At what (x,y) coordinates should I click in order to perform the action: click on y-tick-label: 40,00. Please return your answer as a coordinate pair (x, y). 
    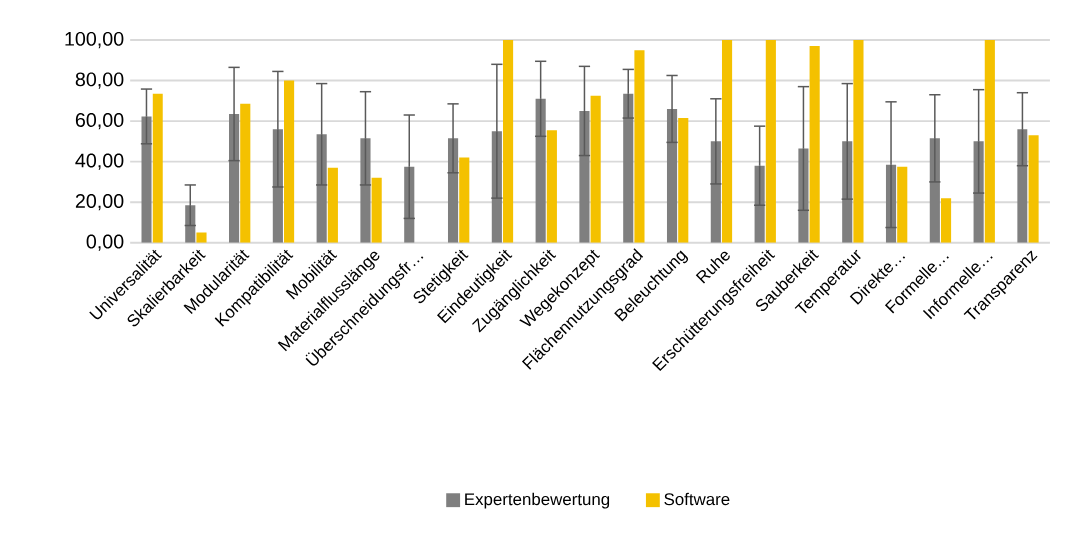
    Looking at the image, I should click on (99, 161).